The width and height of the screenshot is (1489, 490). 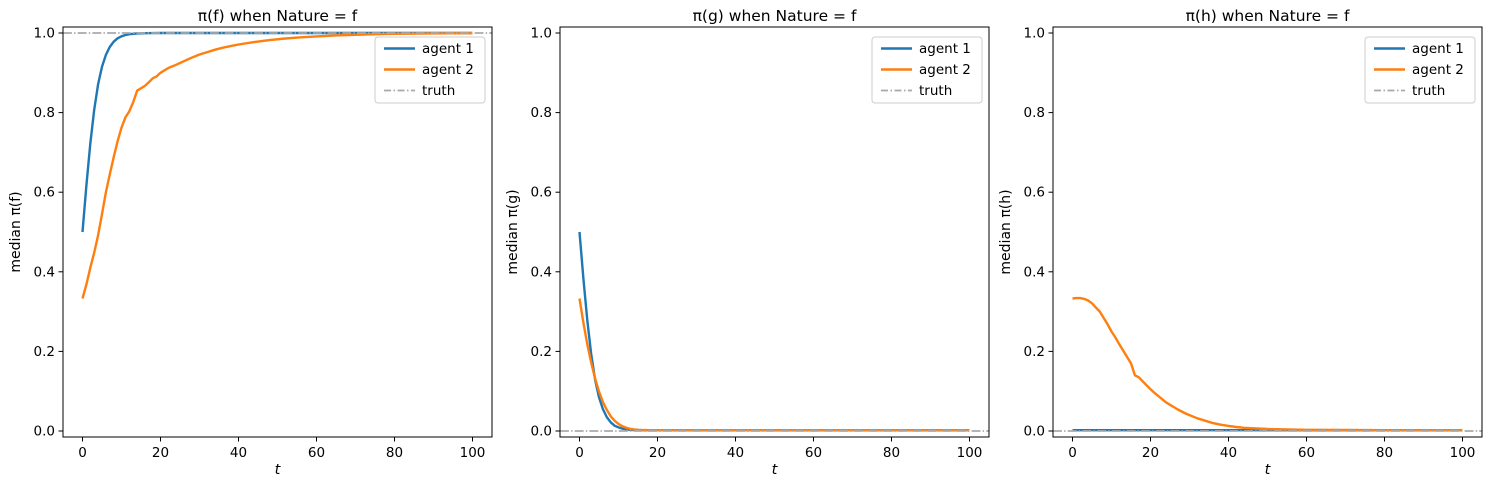 What do you see at coordinates (1006, 231) in the screenshot?
I see `y-axis-label: median π(h)` at bounding box center [1006, 231].